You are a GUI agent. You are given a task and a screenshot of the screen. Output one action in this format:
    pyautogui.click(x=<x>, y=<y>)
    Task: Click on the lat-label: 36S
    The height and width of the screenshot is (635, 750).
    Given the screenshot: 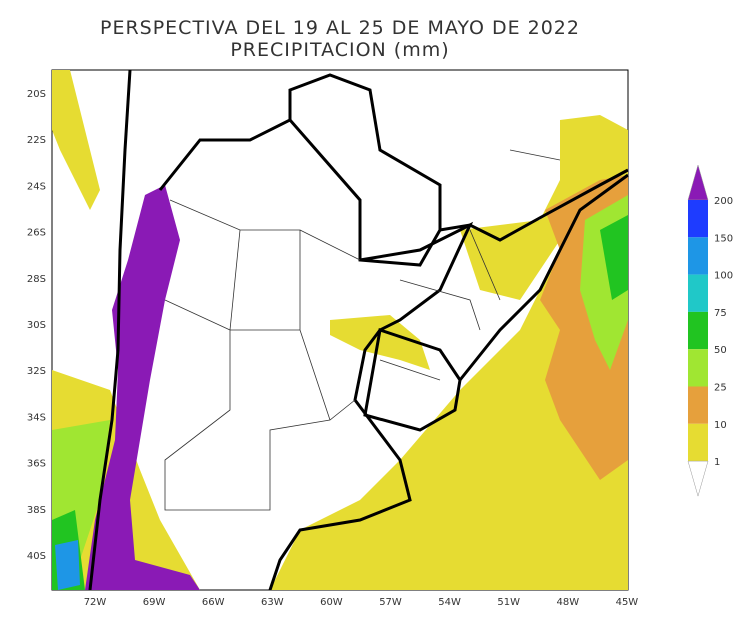 What is the action you would take?
    pyautogui.click(x=36, y=464)
    